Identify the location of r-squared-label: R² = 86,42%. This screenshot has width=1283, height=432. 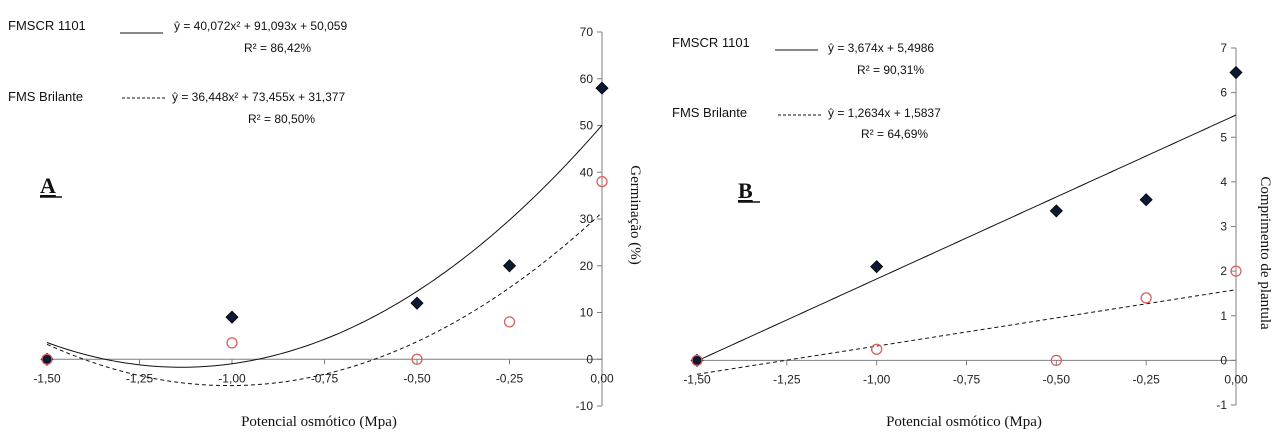
(277, 48).